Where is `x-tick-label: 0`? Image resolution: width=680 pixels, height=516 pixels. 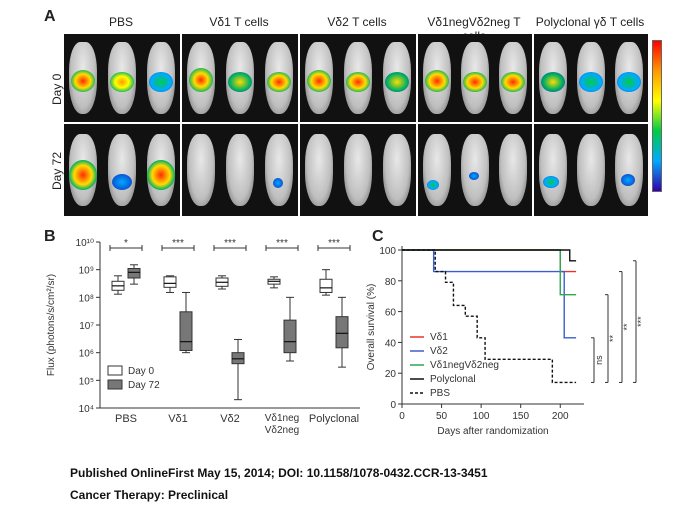 x-tick-label: 0 is located at coordinates (402, 416).